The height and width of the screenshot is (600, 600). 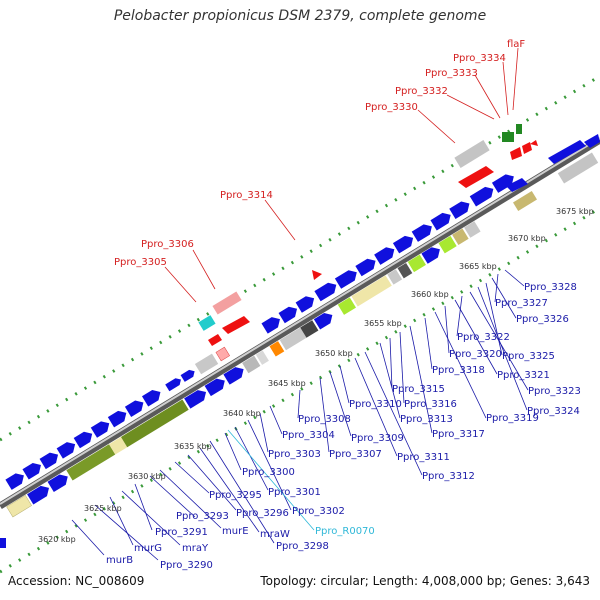 I want to click on gene-label: Ppro_3325, so click(x=528, y=356).